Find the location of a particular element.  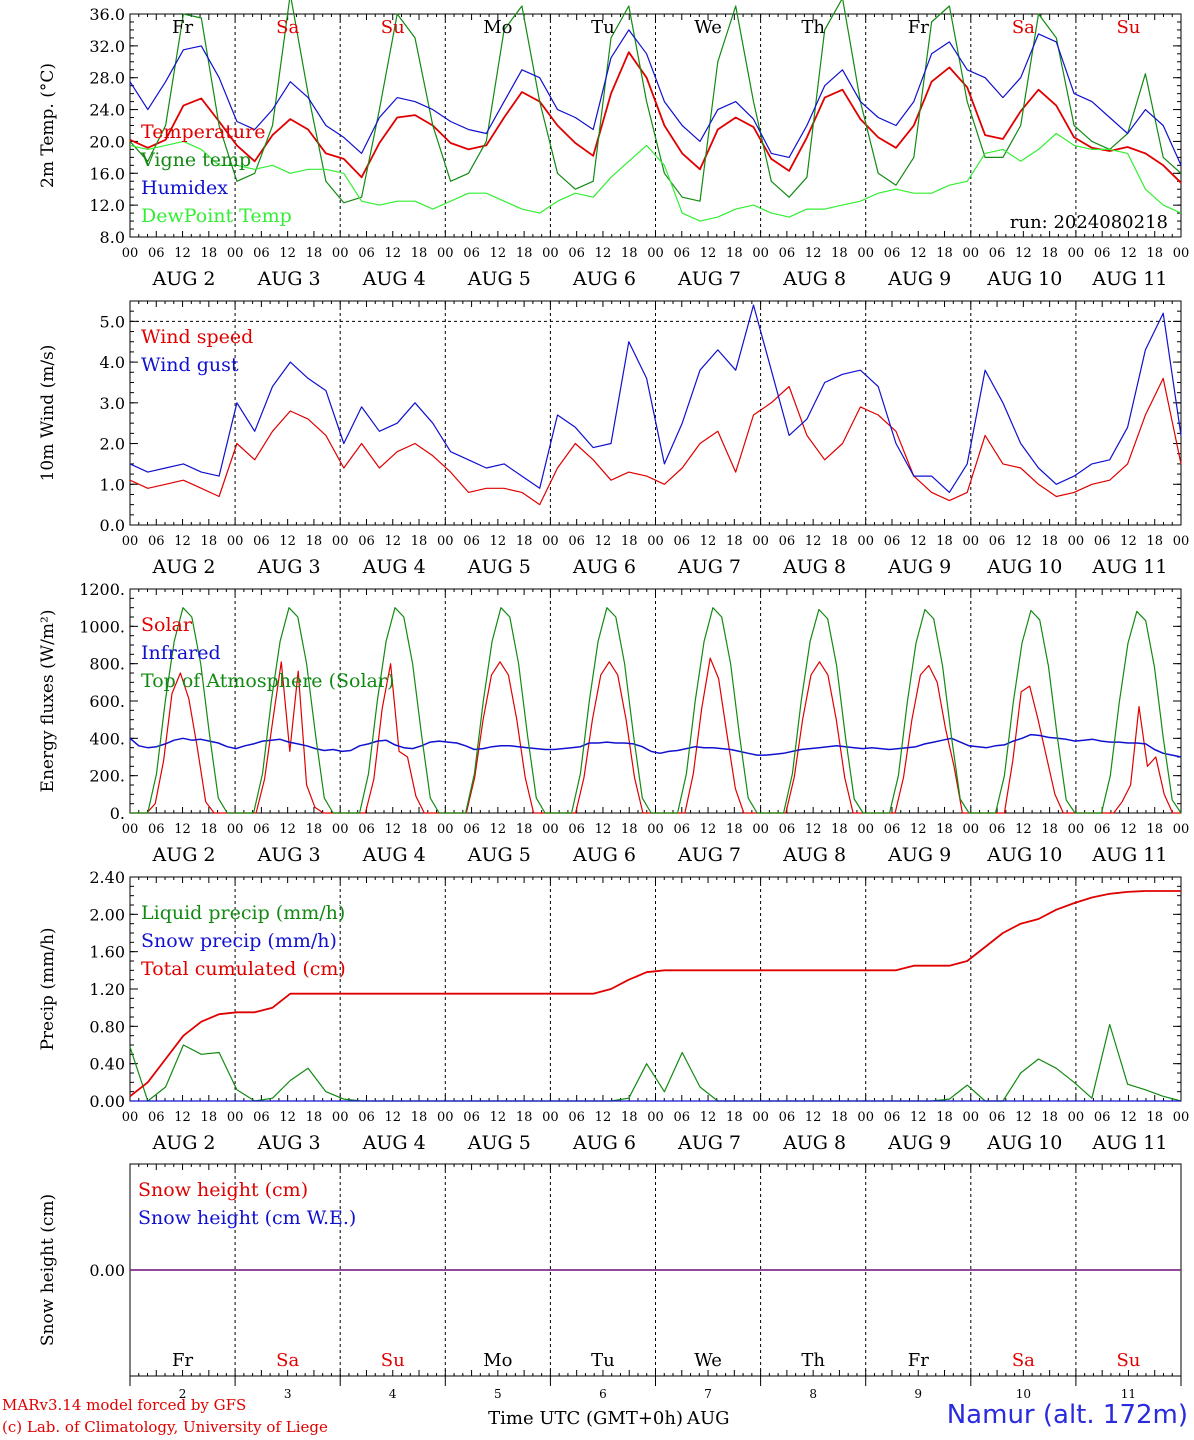

bottom-day-number: 3 is located at coordinates (288, 1394).